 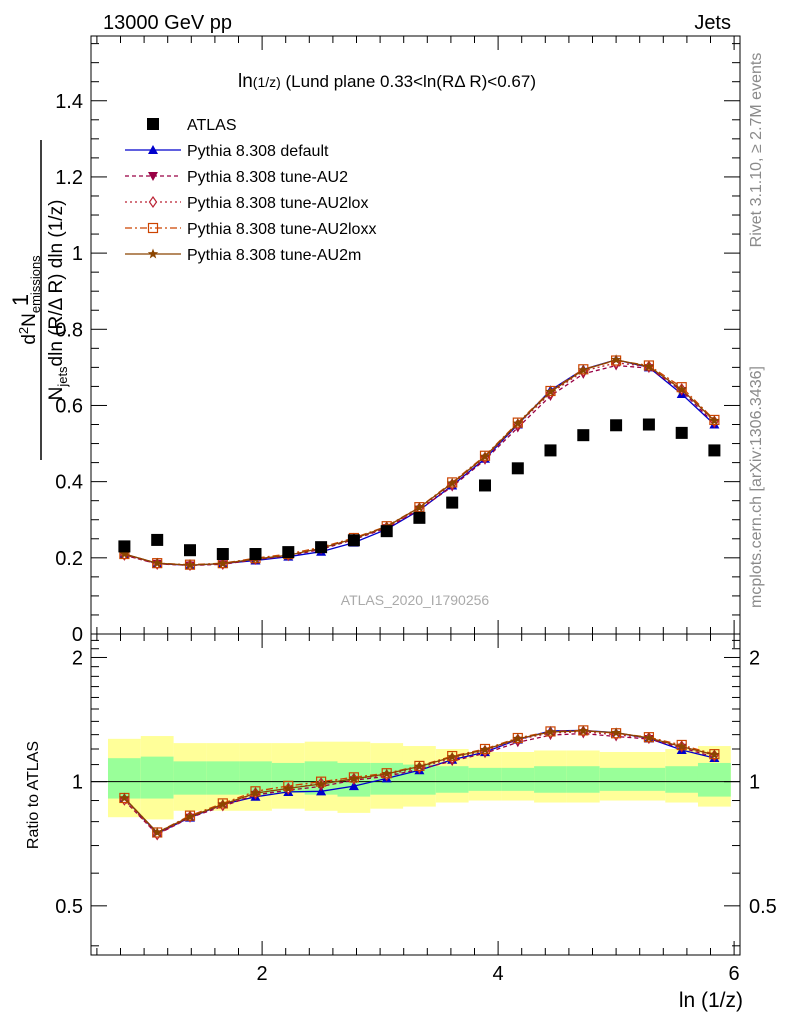 I want to click on svg-text: Njetsdln (R/Δ R) dln (1/z), so click(x=58, y=300).